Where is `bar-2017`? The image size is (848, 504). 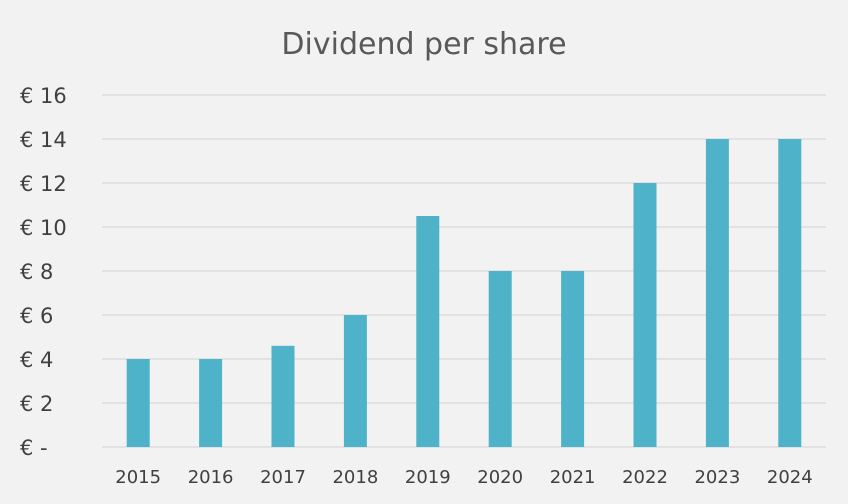
bar-2017 is located at coordinates (283, 396).